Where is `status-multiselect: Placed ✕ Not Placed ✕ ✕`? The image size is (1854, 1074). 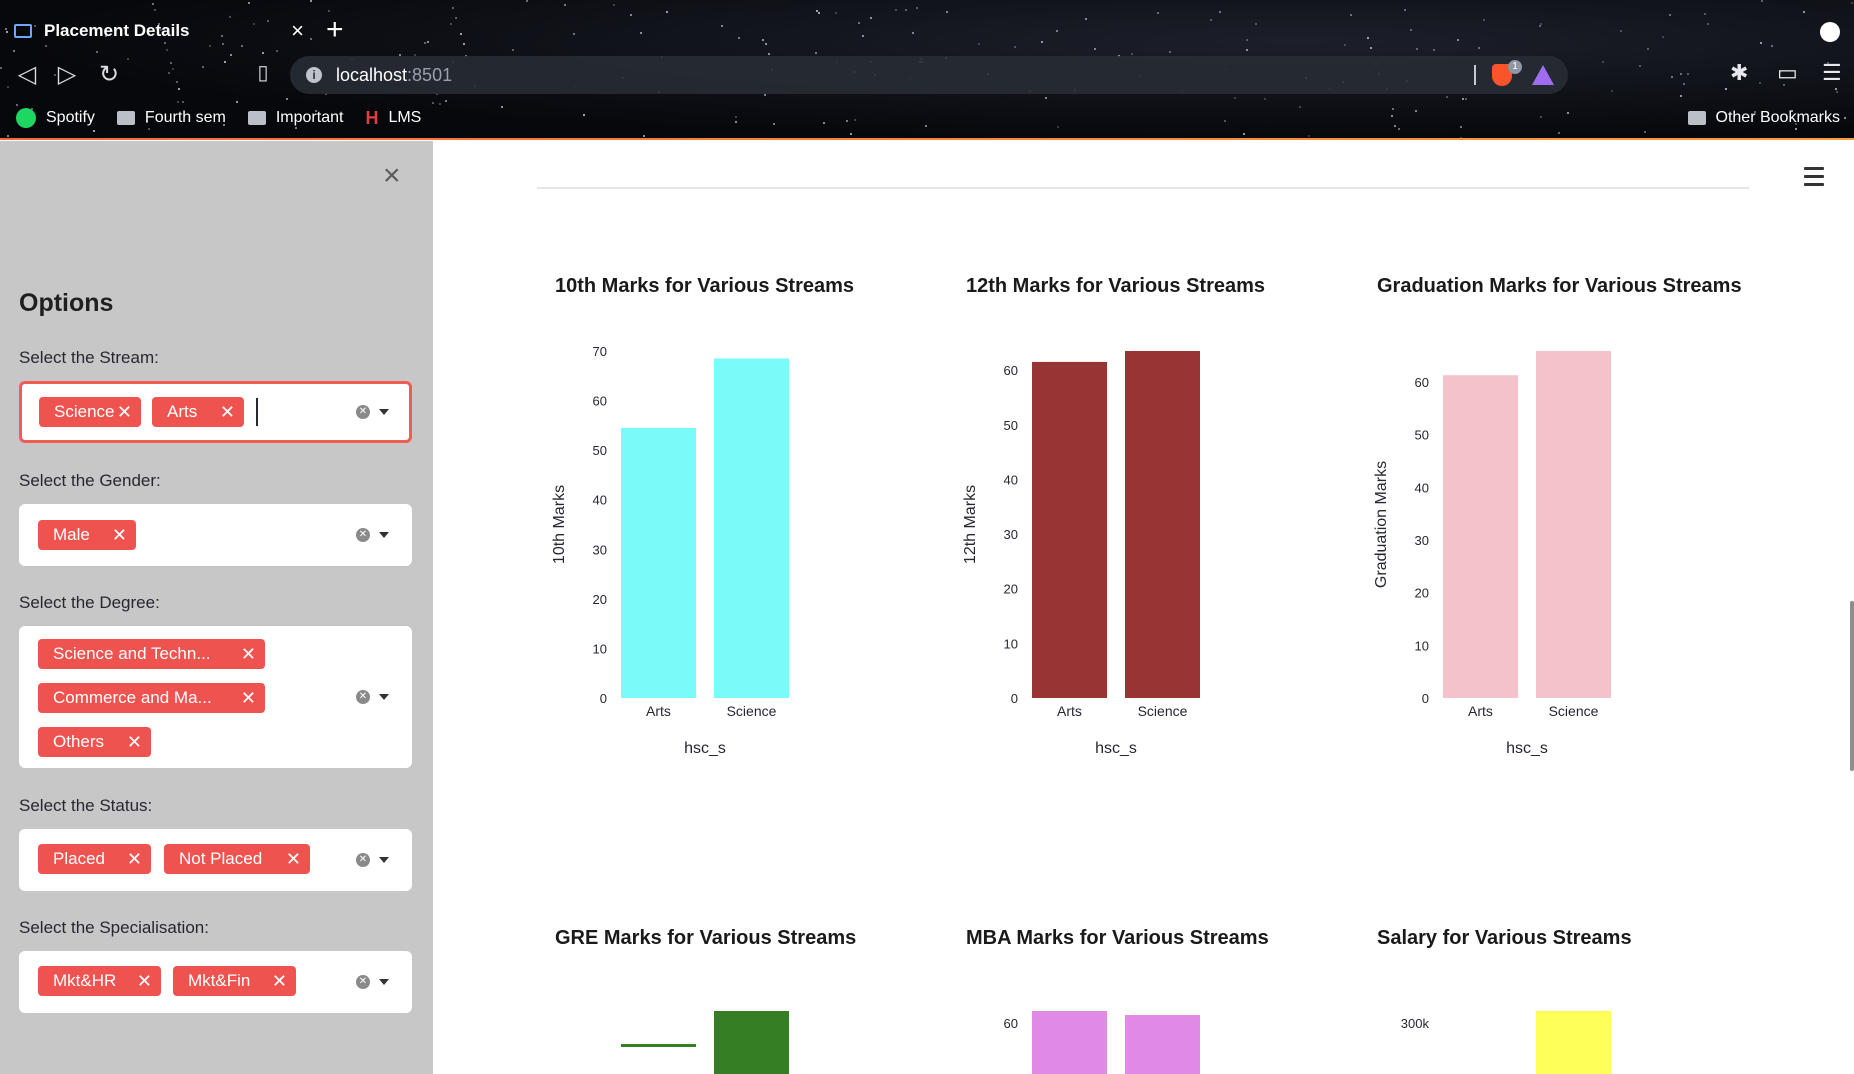
status-multiselect: Placed ✕ Not Placed ✕ ✕ is located at coordinates (215, 860).